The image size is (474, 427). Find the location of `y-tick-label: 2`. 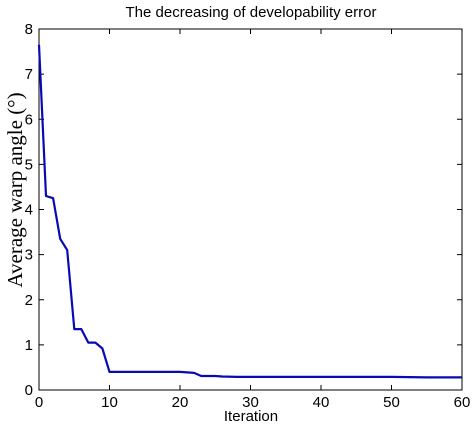

y-tick-label: 2 is located at coordinates (29, 300).